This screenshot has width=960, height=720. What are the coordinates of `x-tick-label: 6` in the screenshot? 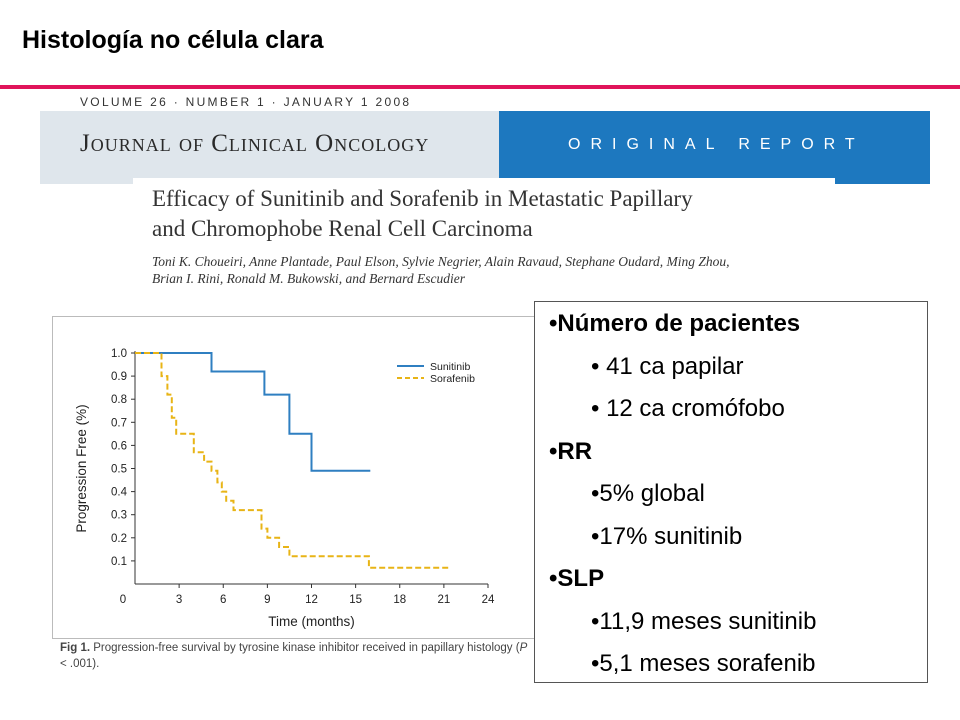 It's located at (223, 600).